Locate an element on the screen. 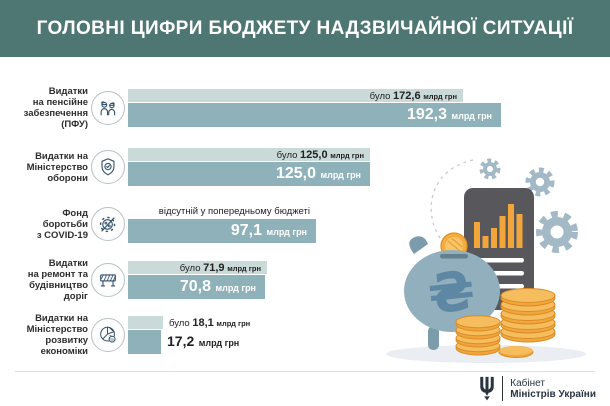 The height and width of the screenshot is (406, 610). previous-value-text: було 71,9 млрд грн is located at coordinates (220, 267).